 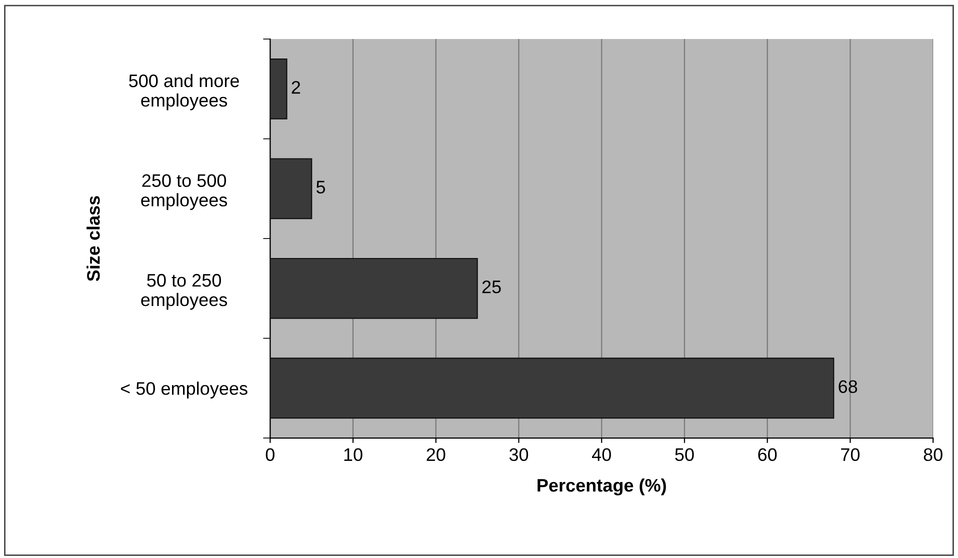 I want to click on y-tick-label: 500 and more employees, so click(x=184, y=92).